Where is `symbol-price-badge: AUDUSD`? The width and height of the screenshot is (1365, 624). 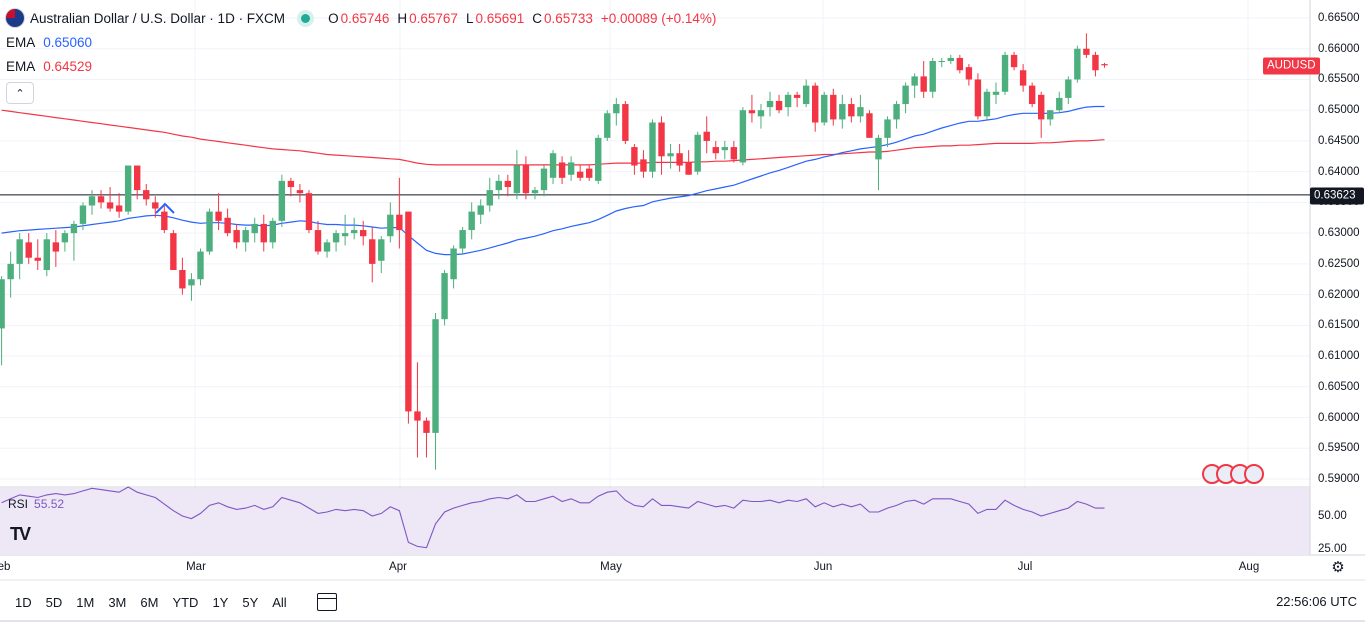 symbol-price-badge: AUDUSD is located at coordinates (1291, 66).